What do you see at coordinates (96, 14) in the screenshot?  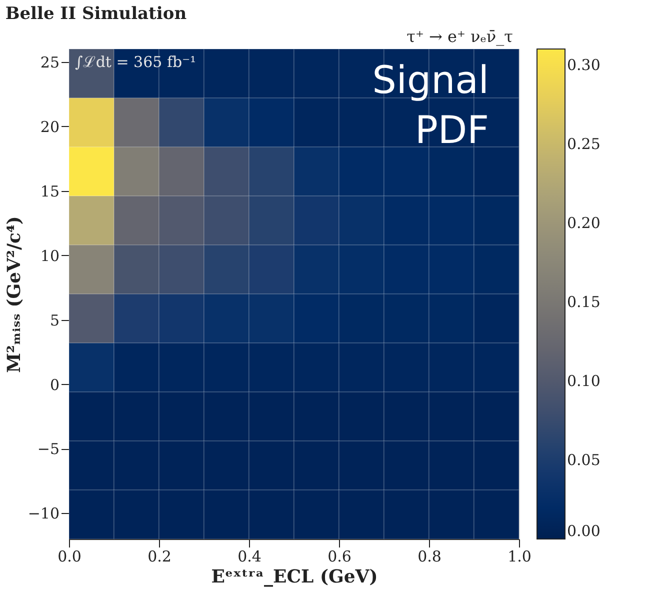 I see `chart-title: Belle II Simulation` at bounding box center [96, 14].